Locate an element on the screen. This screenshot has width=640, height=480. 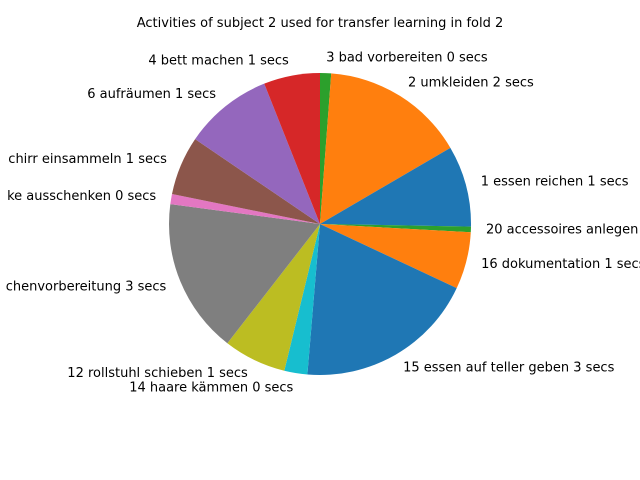
pie-label-5: 15 essen auf teller geben 3 secs is located at coordinates (508, 367).